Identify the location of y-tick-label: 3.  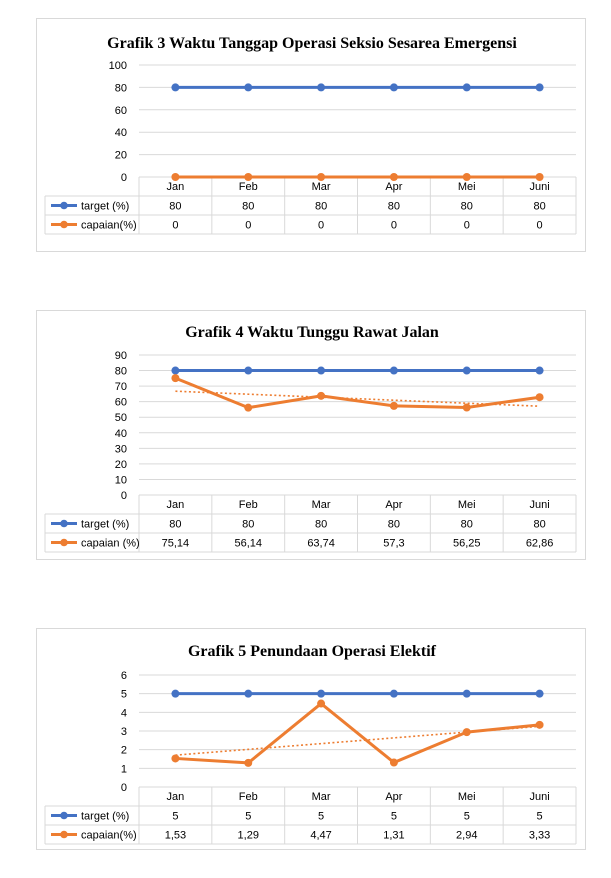
(124, 732).